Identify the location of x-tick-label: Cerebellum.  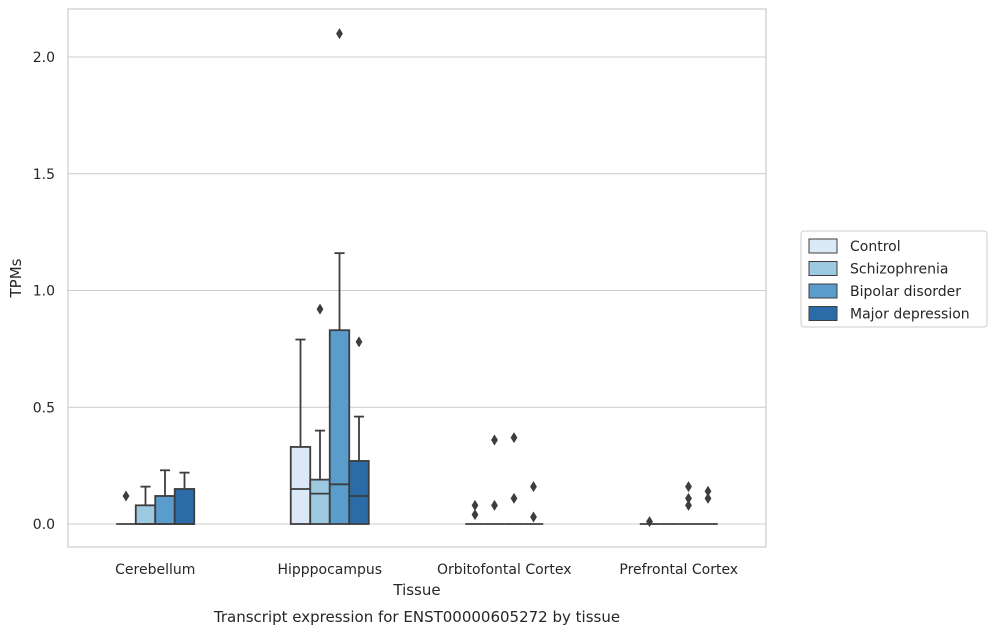
(155, 570).